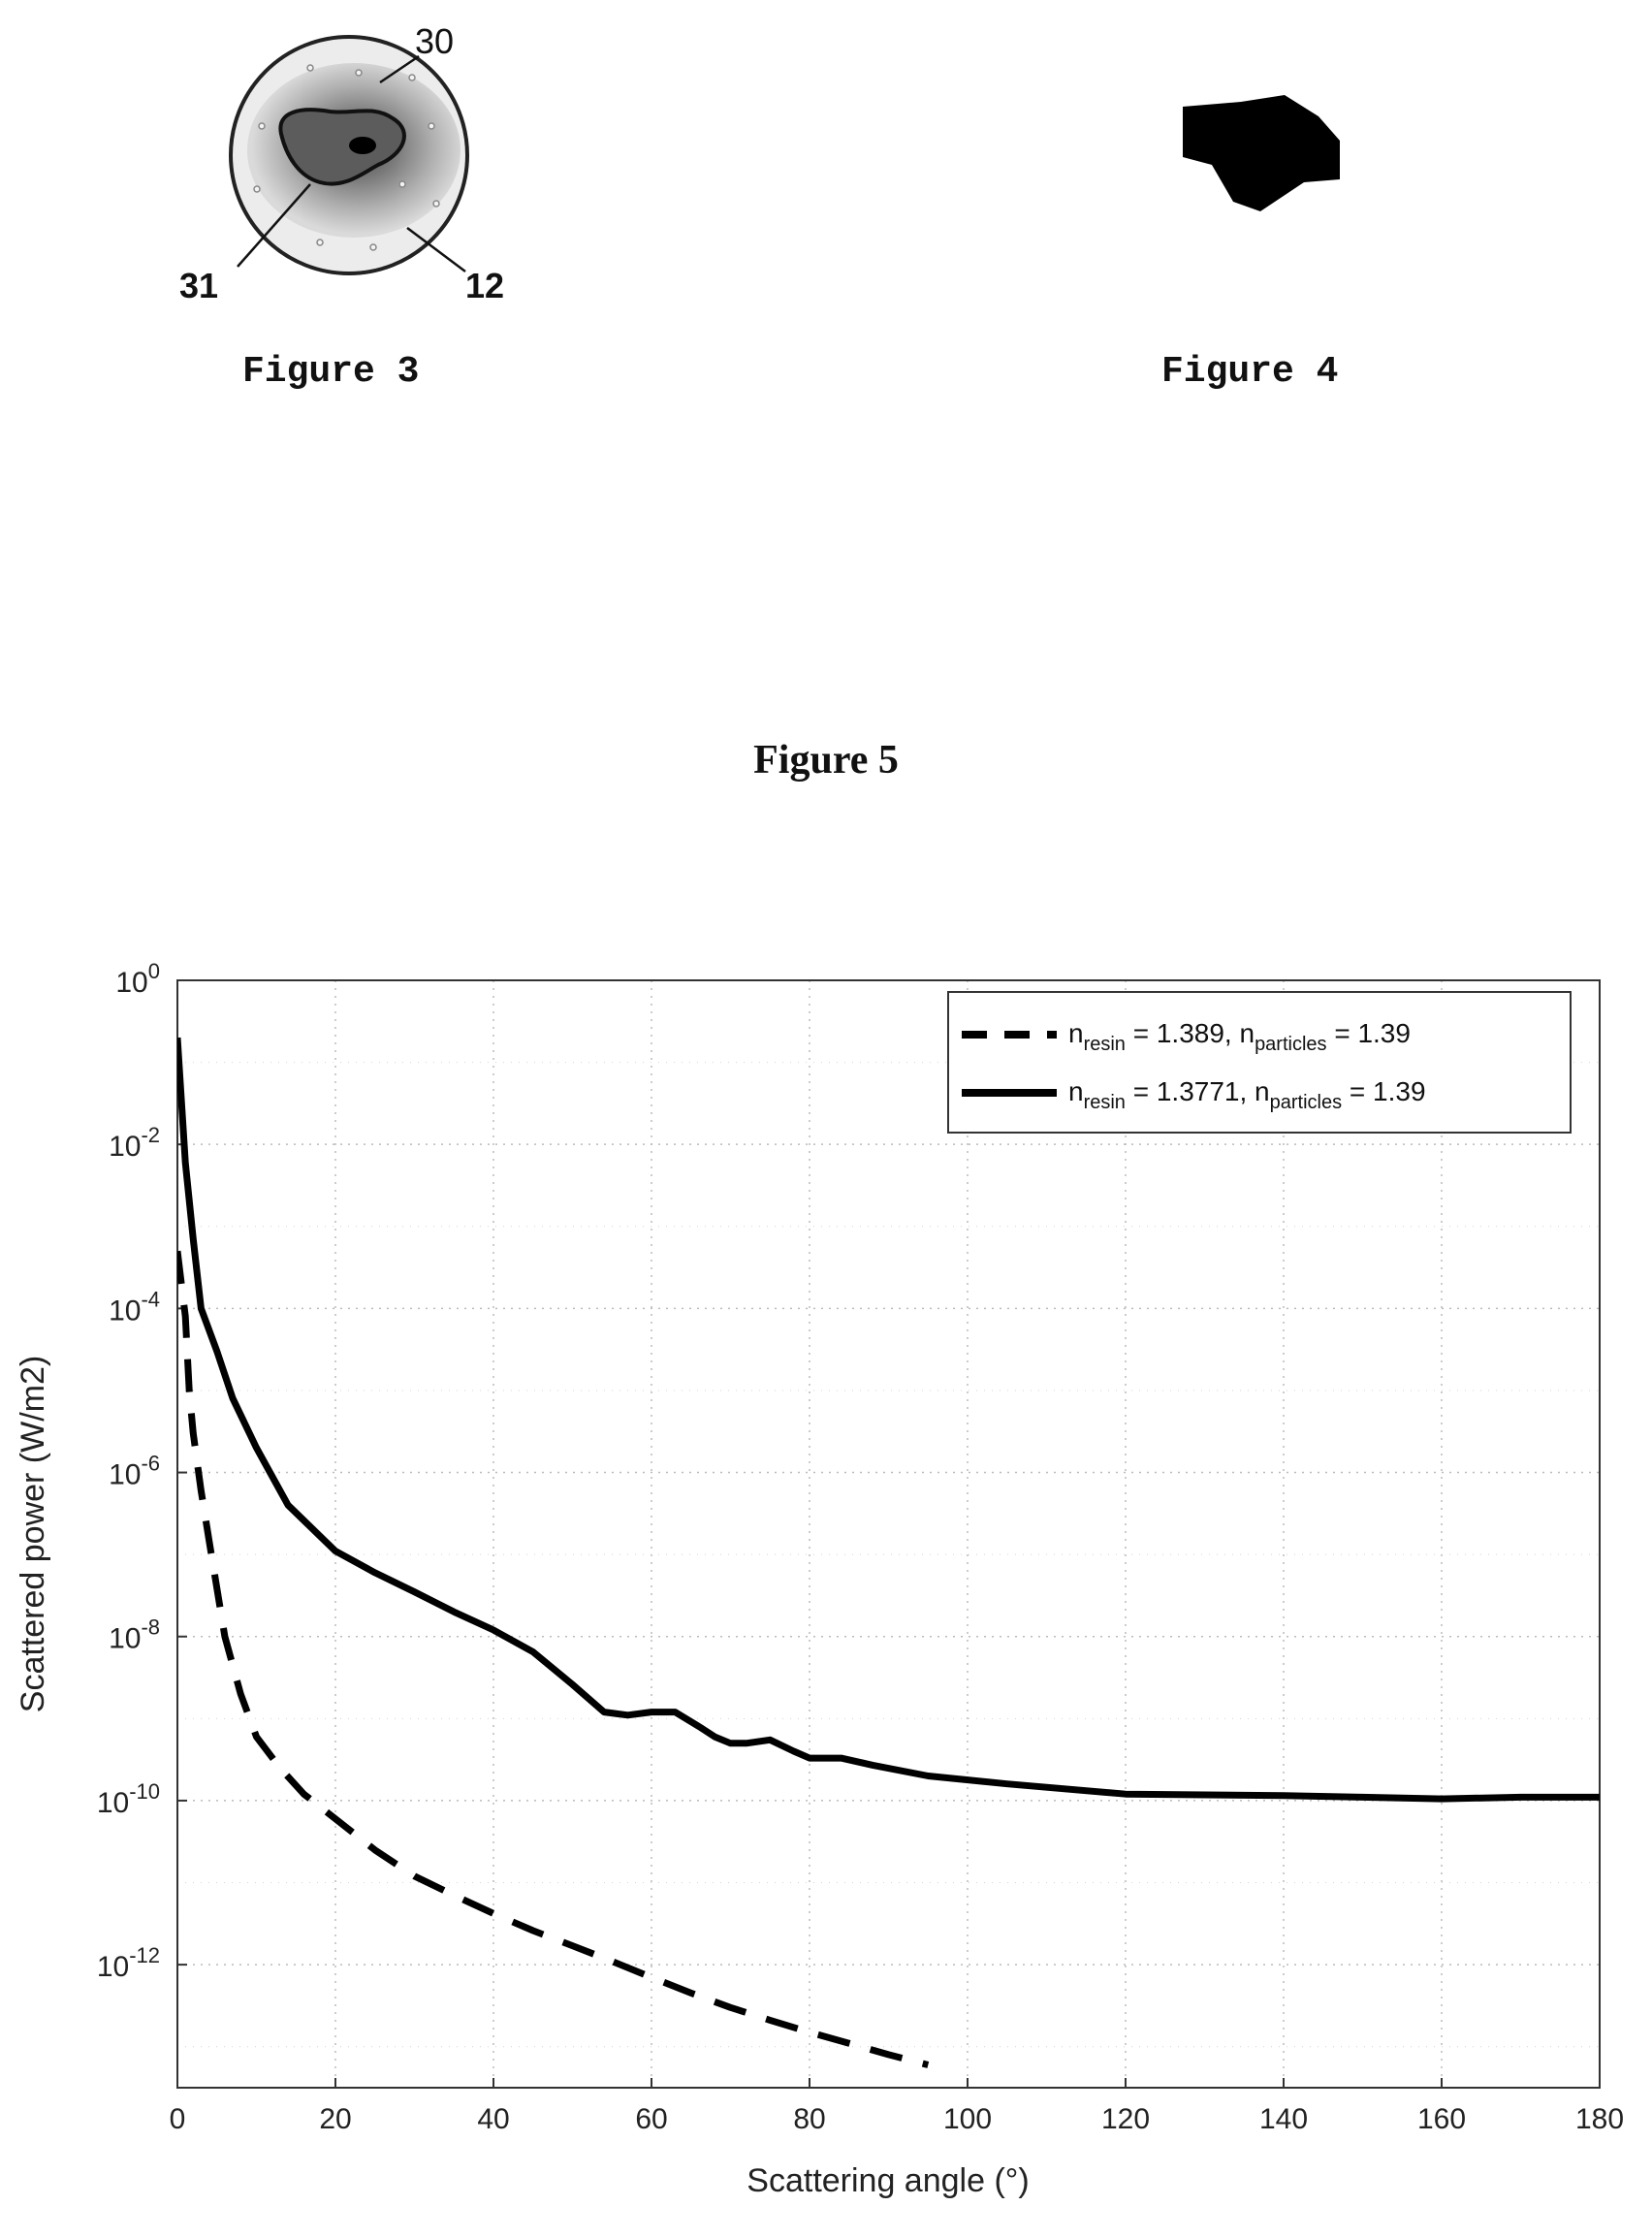 The width and height of the screenshot is (1652, 2238). Describe the element at coordinates (826, 761) in the screenshot. I see `figure-5-title: Figure 5` at that location.